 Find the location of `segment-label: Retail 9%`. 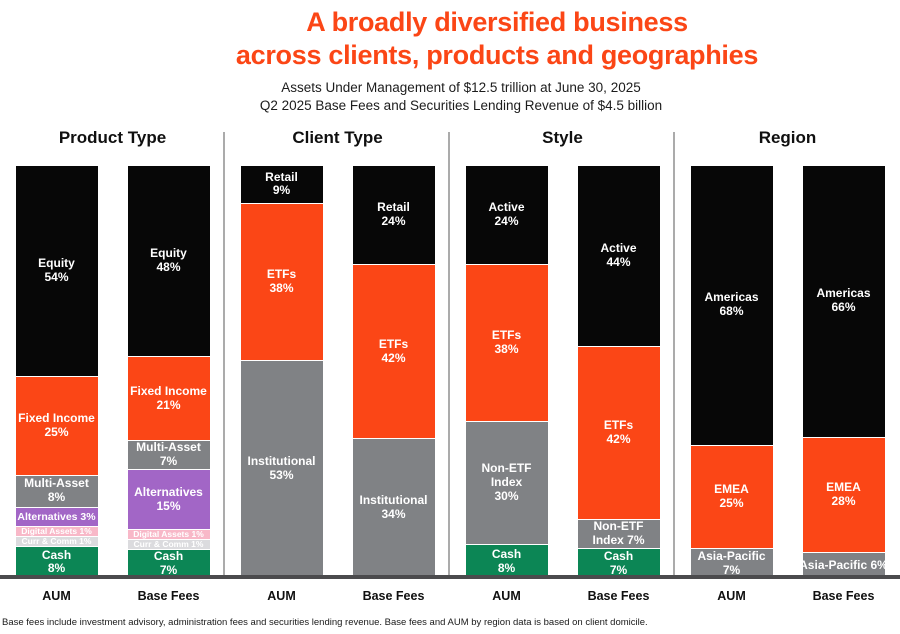

segment-label: Retail 9% is located at coordinates (281, 183).